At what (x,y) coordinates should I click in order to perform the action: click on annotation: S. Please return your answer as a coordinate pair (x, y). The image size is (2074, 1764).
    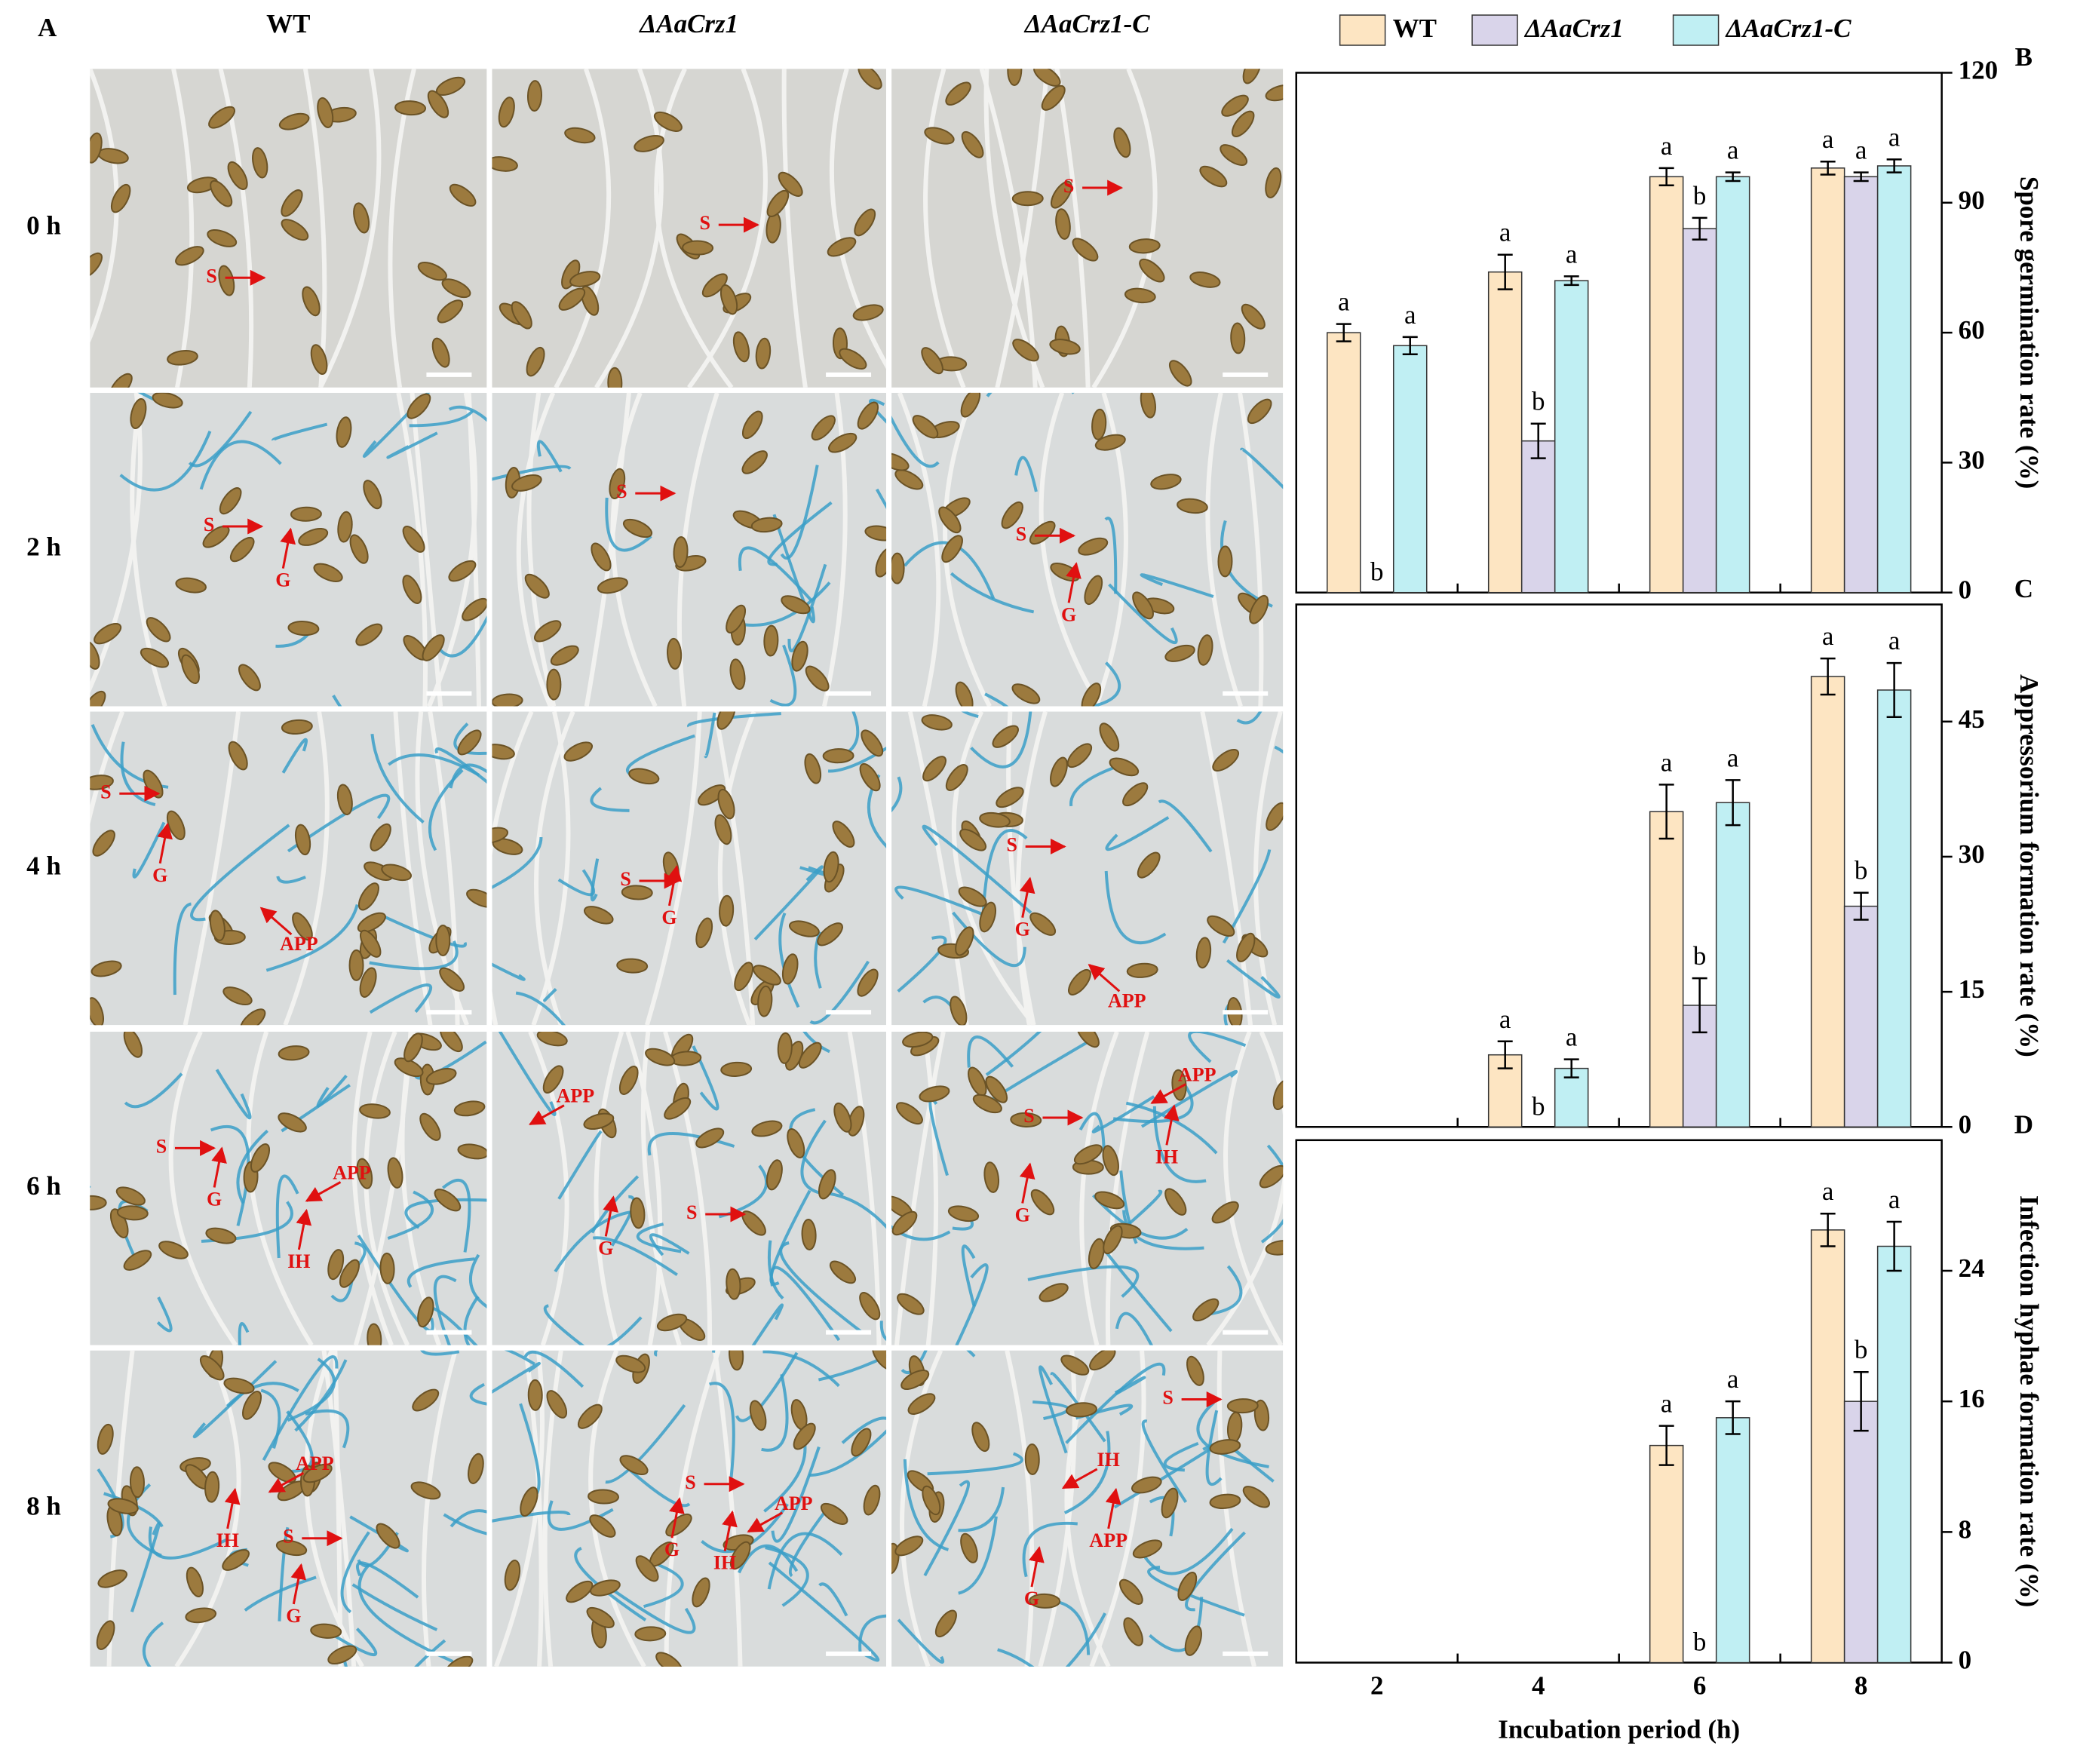
    Looking at the image, I should click on (1167, 1398).